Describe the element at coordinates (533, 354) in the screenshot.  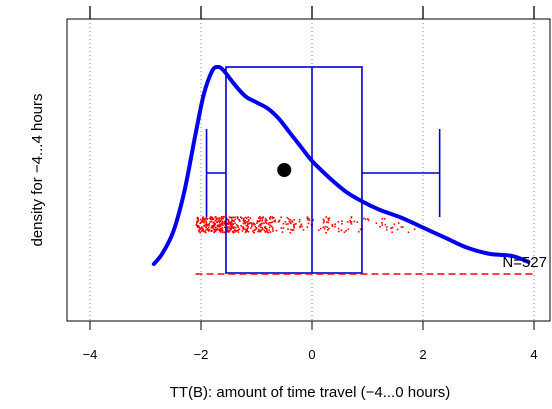
I see `x-tick-label: 4` at that location.